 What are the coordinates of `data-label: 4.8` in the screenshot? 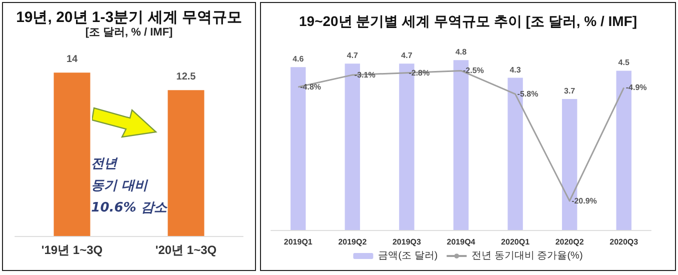 It's located at (461, 52).